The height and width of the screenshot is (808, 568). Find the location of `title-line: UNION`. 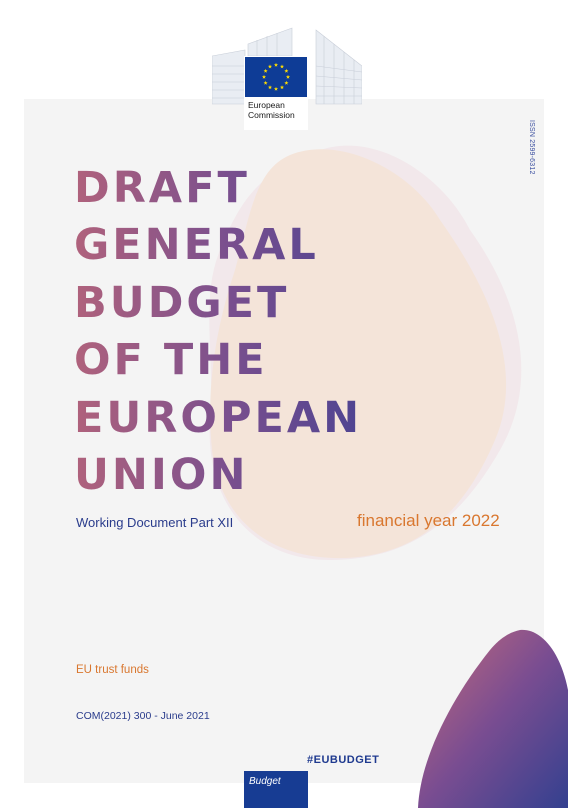

title-line: UNION is located at coordinates (244, 475).